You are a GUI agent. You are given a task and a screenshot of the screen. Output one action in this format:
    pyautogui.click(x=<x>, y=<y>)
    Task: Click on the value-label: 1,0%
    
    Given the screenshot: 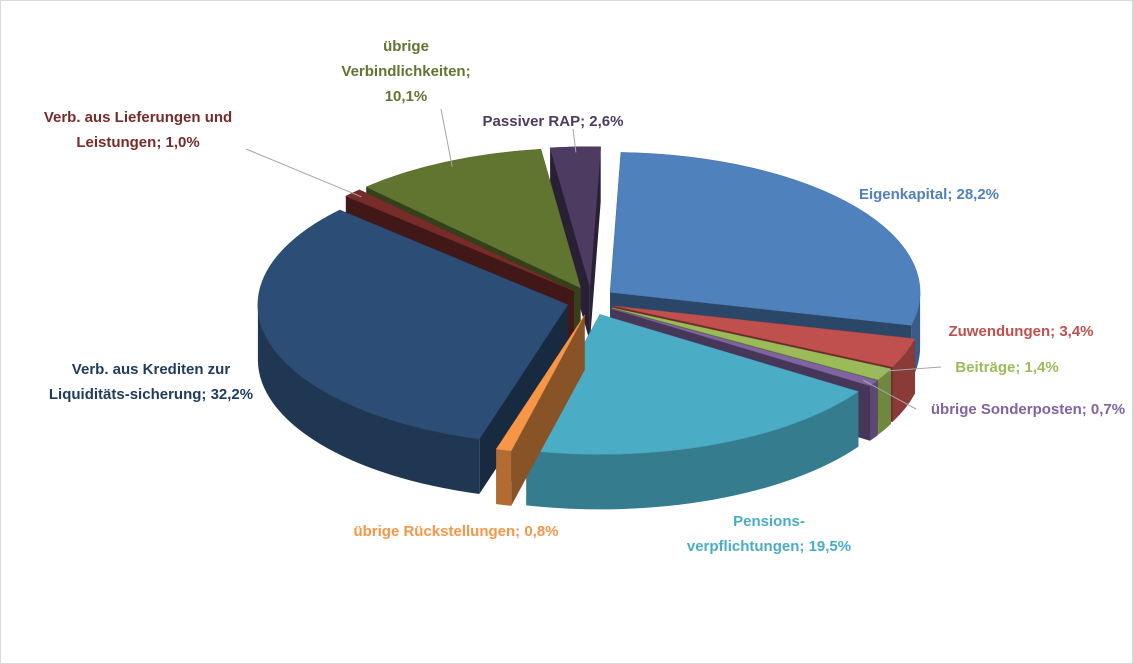 What is the action you would take?
    pyautogui.click(x=182, y=142)
    